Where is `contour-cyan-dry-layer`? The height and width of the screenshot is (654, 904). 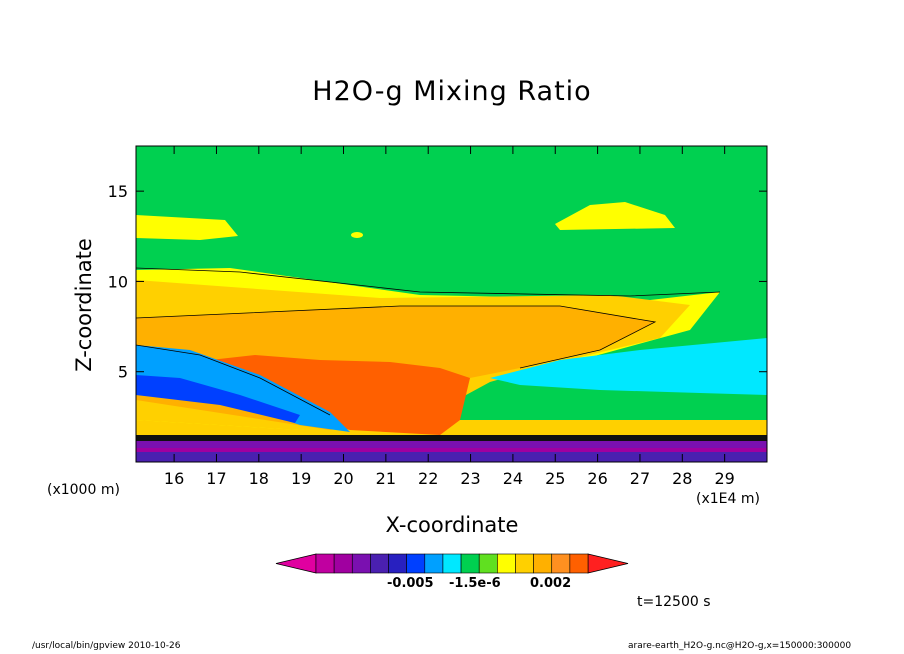
contour-cyan-dry-layer is located at coordinates (628, 366).